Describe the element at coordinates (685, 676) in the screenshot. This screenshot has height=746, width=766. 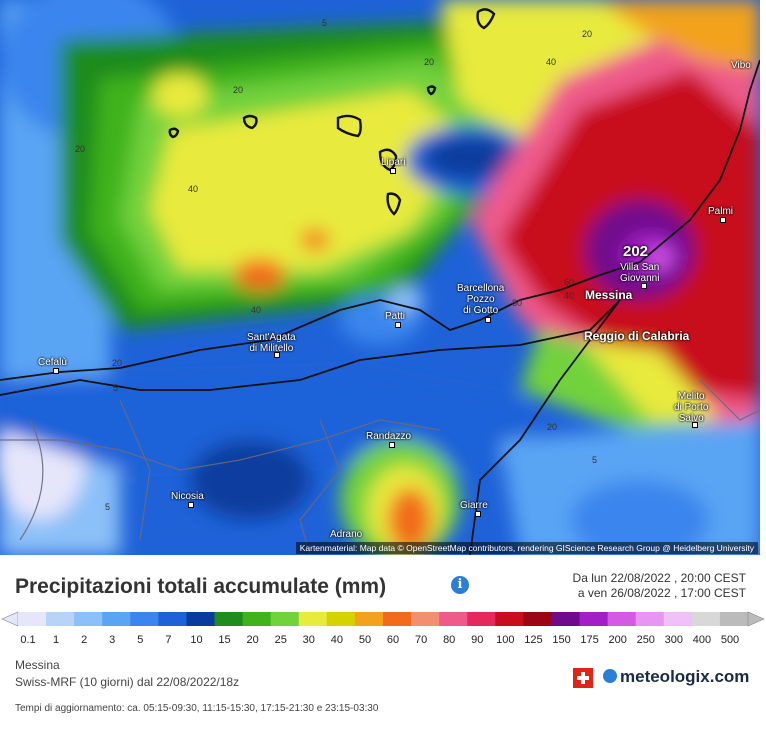
I see `brand-name: meteologix.com` at that location.